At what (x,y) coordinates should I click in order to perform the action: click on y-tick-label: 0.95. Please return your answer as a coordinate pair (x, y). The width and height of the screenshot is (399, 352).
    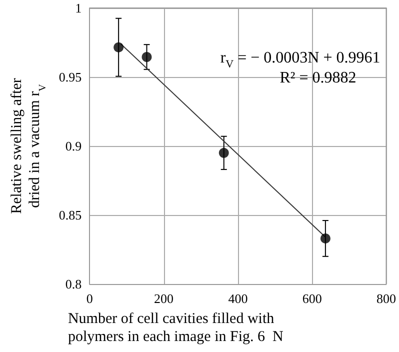
    Looking at the image, I should click on (70, 77).